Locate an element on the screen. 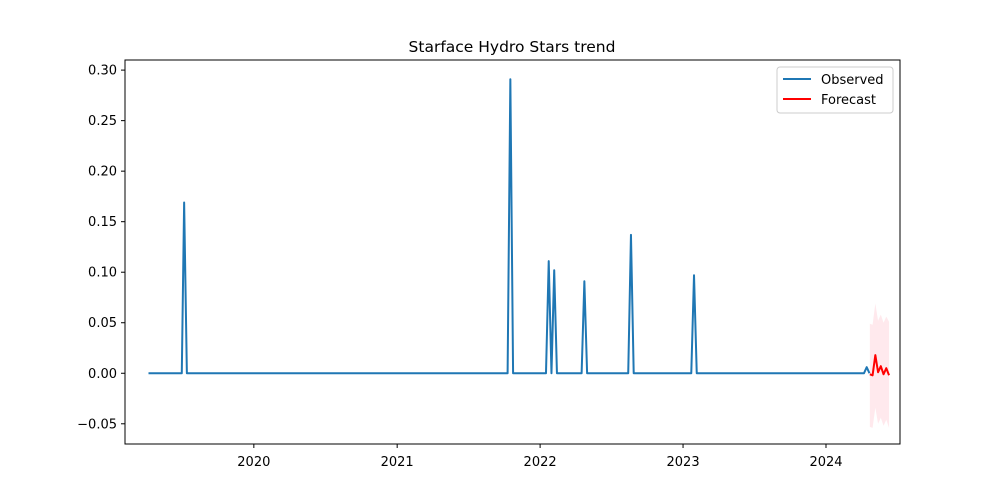 This screenshot has width=1000, height=500. x-tick-label: 2021 is located at coordinates (397, 462).